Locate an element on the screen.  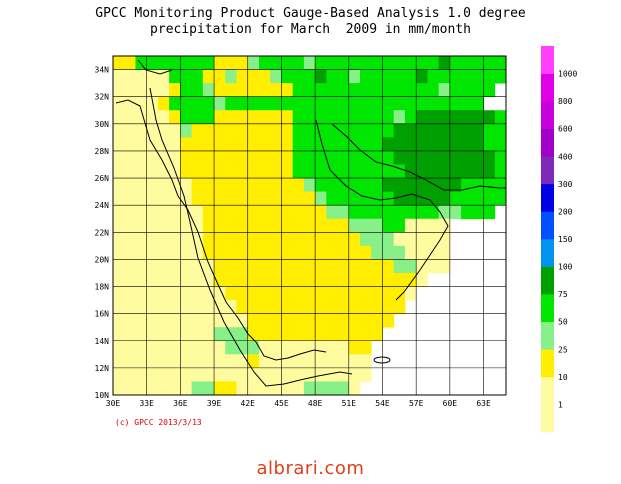
legend-swatch is located at coordinates (547, 390).